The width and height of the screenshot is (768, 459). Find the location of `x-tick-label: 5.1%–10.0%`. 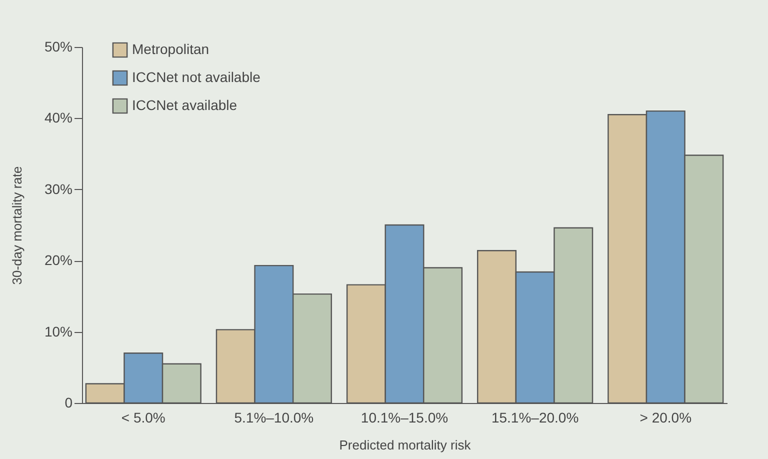

x-tick-label: 5.1%–10.0% is located at coordinates (274, 418).